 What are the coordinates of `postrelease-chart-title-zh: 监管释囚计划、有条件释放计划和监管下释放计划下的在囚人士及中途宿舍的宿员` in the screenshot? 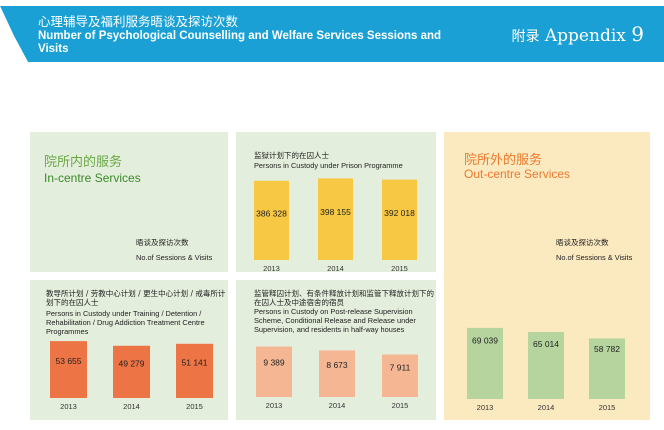 It's located at (344, 298).